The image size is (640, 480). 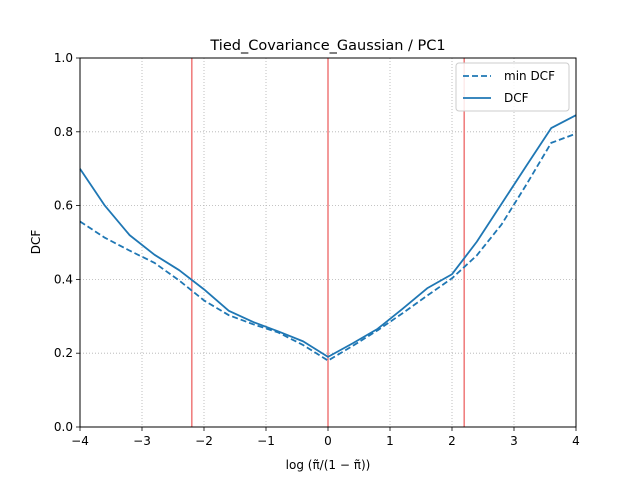 I want to click on x-tick-label: −2, so click(x=204, y=441).